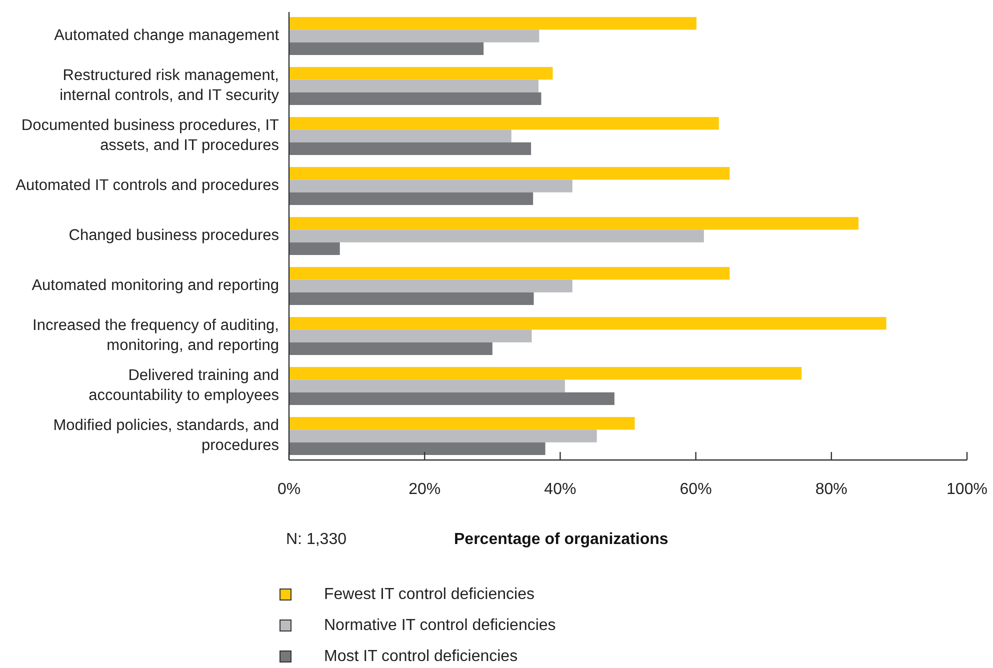 The height and width of the screenshot is (668, 993). Describe the element at coordinates (184, 385) in the screenshot. I see `y-tick-label: Delivered training and accountability to employees` at that location.